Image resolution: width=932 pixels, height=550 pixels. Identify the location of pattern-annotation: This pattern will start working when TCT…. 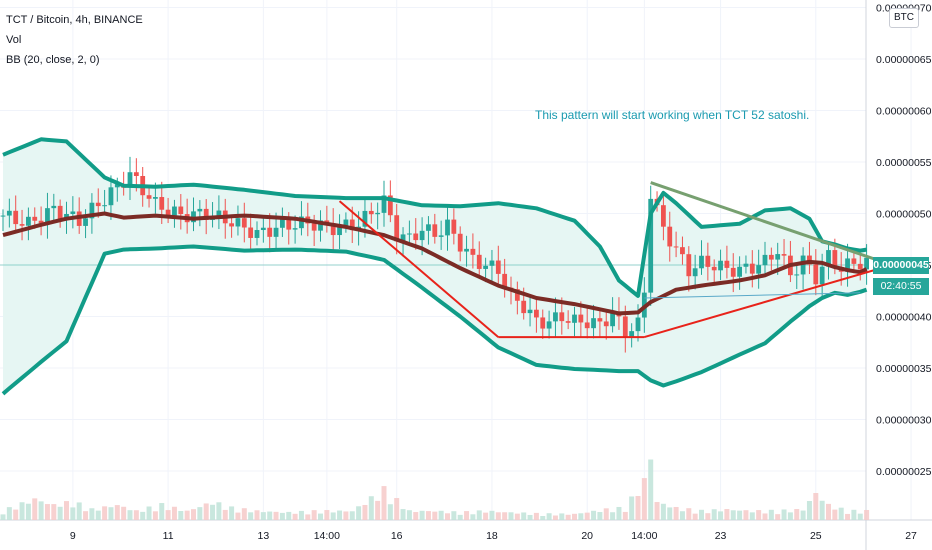
(672, 115).